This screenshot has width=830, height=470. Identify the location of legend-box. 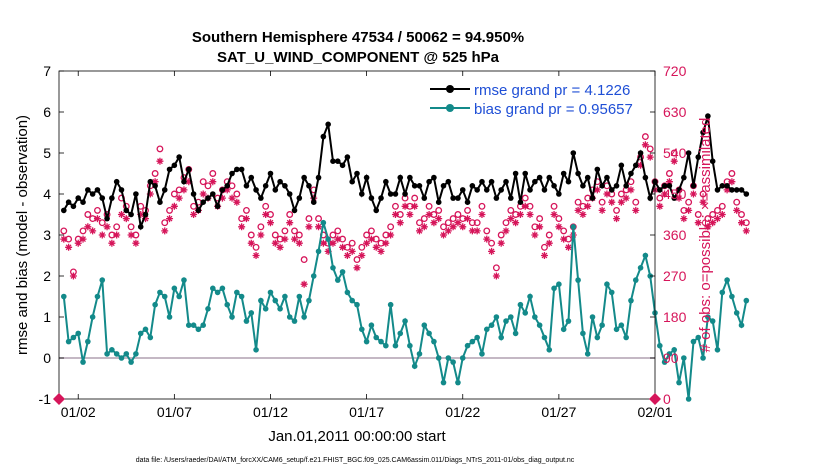
(535, 97).